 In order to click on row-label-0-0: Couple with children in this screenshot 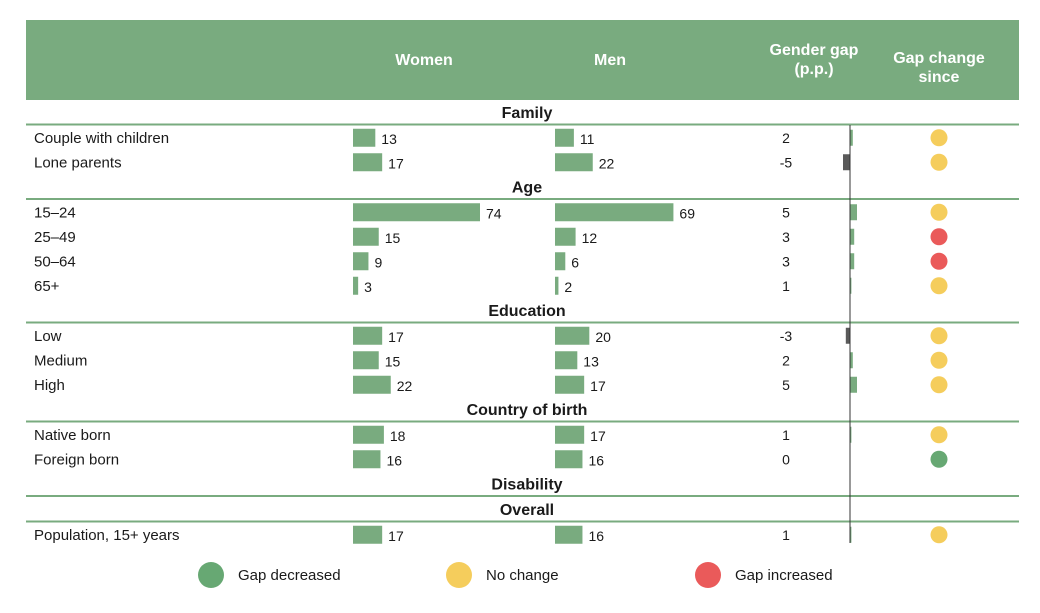, I will do `click(101, 138)`.